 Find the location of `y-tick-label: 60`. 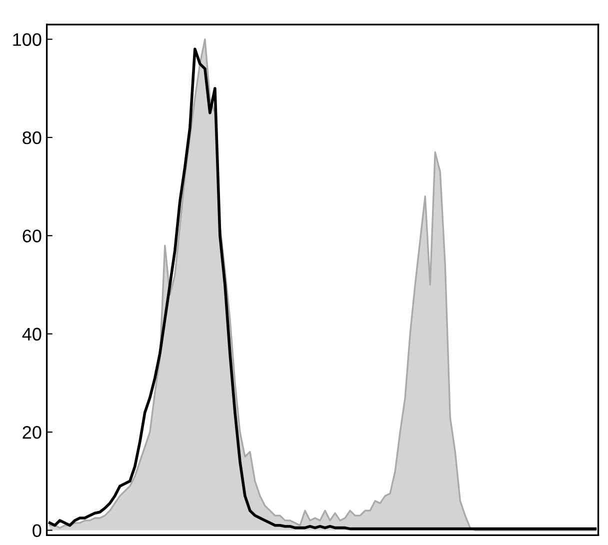

y-tick-label: 60 is located at coordinates (32, 236).